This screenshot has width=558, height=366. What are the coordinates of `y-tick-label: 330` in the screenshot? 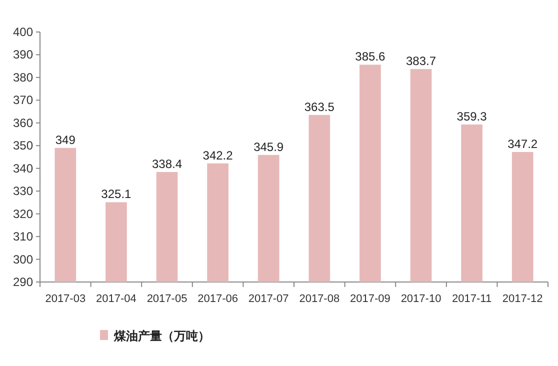 It's located at (22, 191).